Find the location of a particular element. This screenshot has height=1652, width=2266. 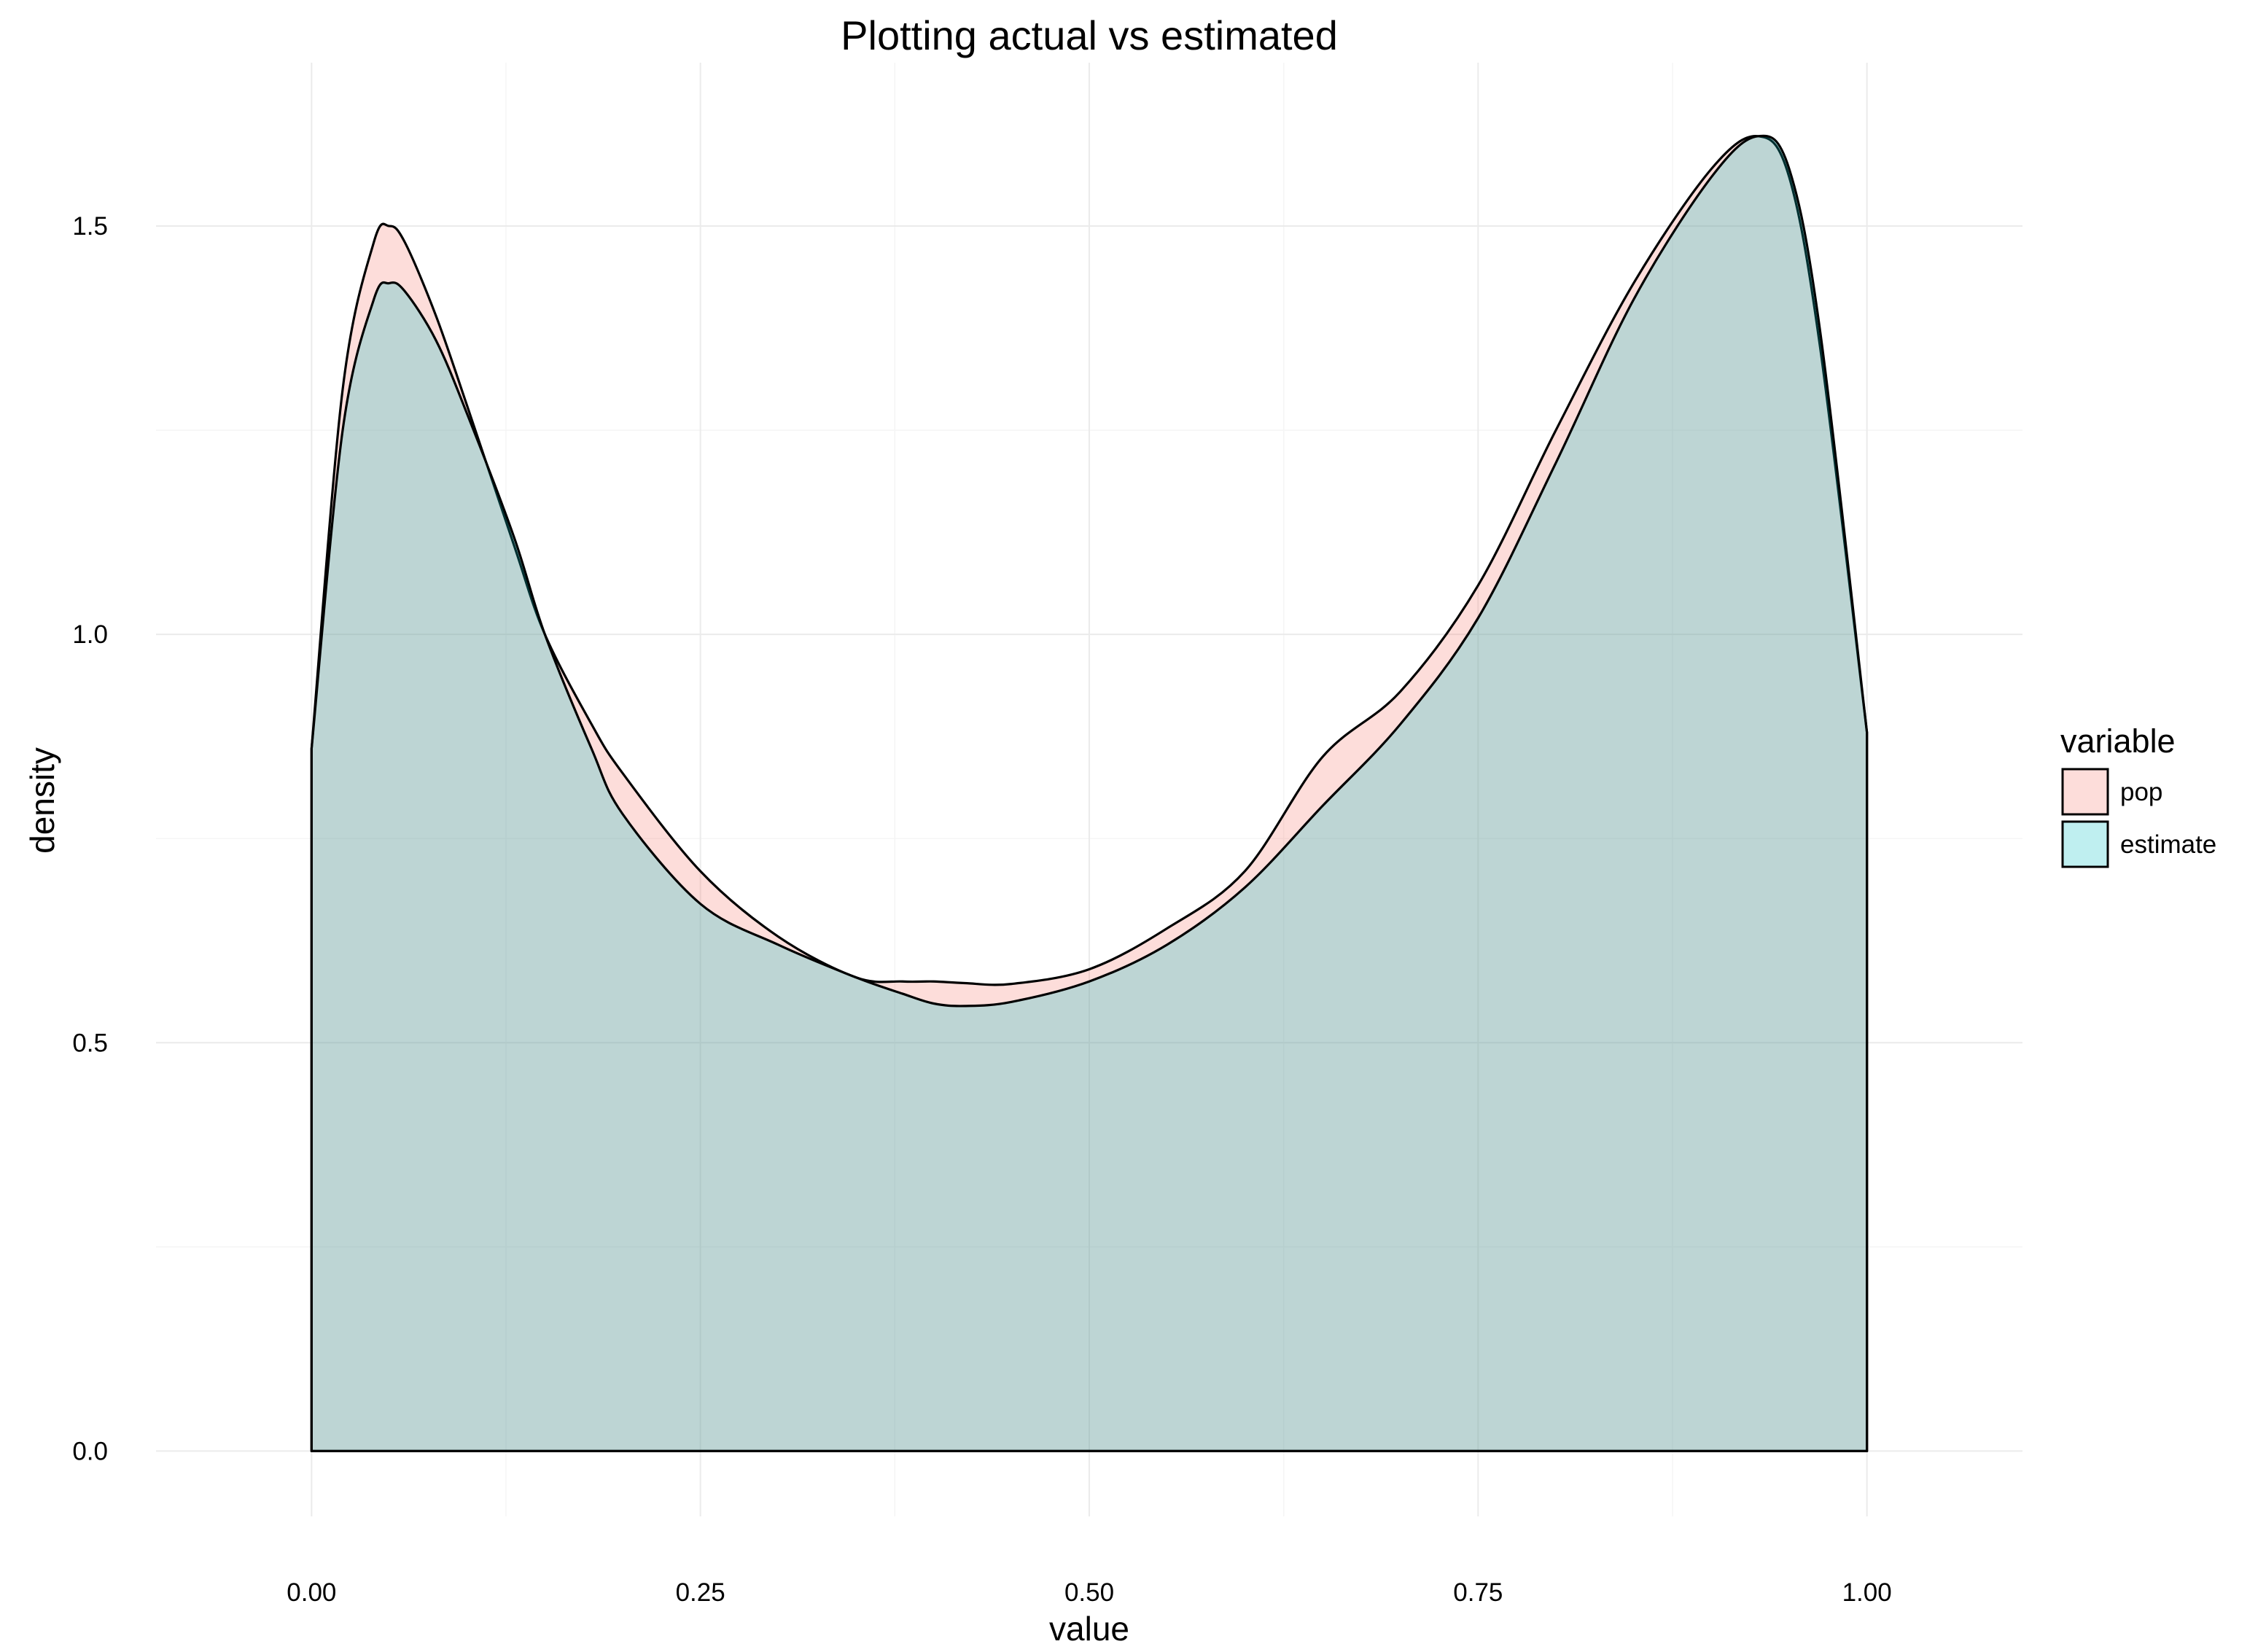

x-tick-label: 0.75 is located at coordinates (1478, 1593).